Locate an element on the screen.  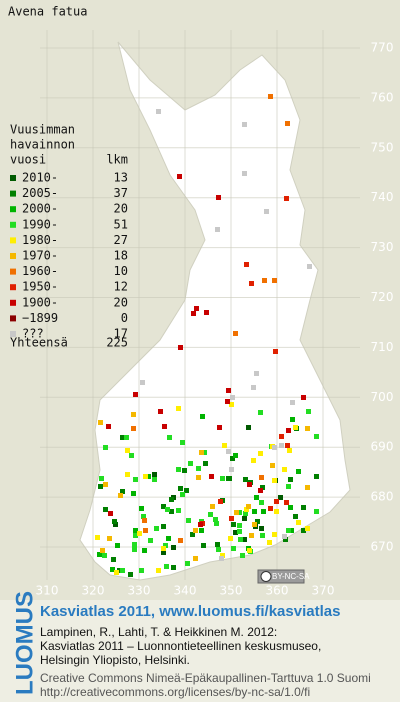
y-tick-label: 710 is located at coordinates (382, 347).